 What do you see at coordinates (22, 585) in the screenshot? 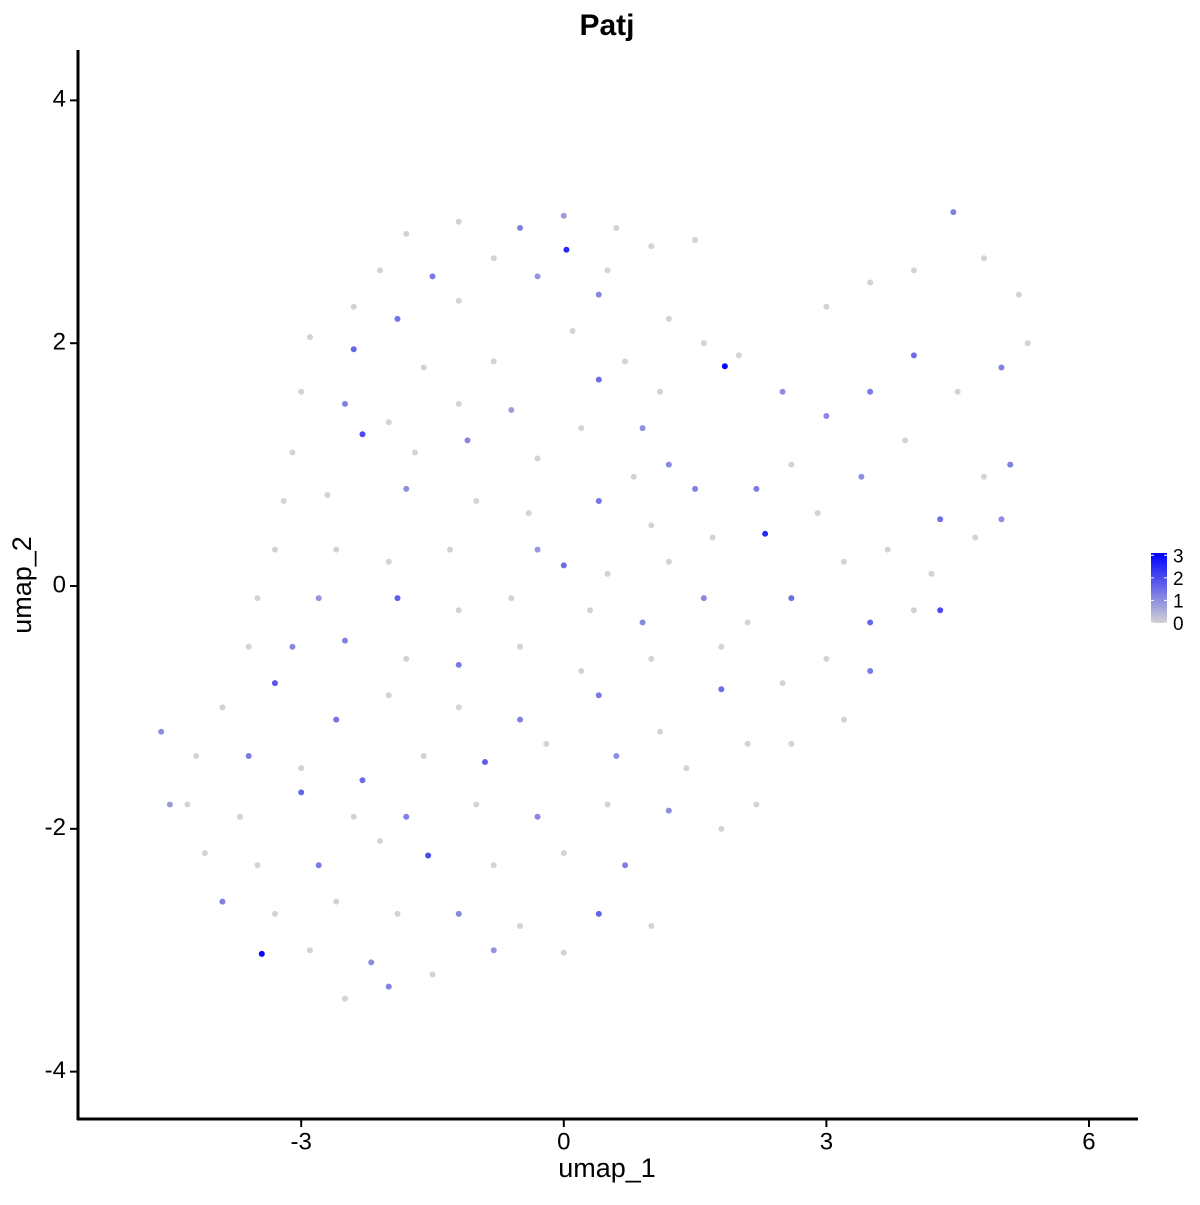
I see `y-axis-title: umap_2` at bounding box center [22, 585].